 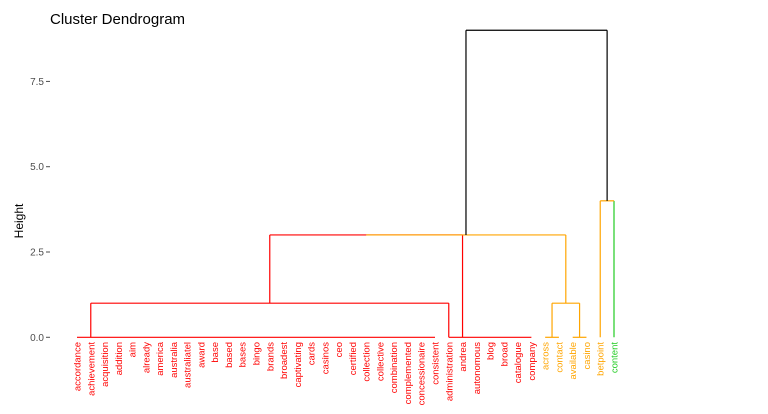 What do you see at coordinates (601, 359) in the screenshot?
I see `leaf-label-betpoint: betpoint` at bounding box center [601, 359].